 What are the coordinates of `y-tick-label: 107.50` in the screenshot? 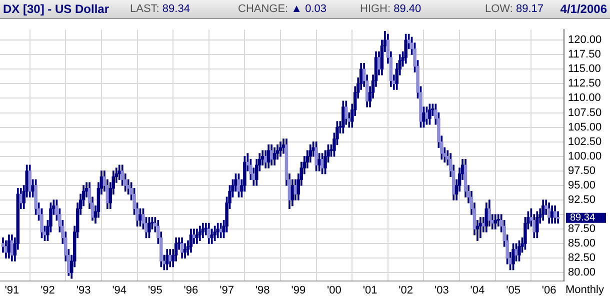 It's located at (585, 112).